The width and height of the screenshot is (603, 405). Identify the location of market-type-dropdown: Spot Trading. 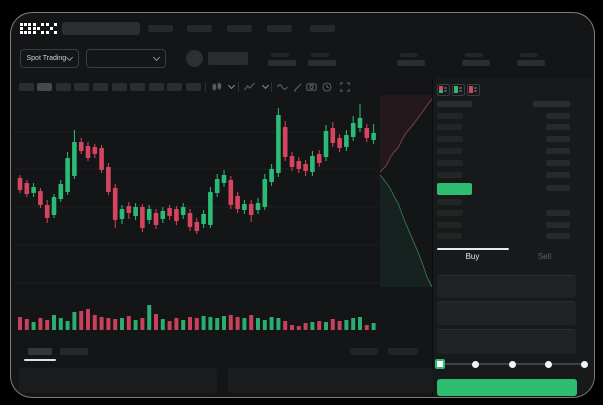
(49, 58).